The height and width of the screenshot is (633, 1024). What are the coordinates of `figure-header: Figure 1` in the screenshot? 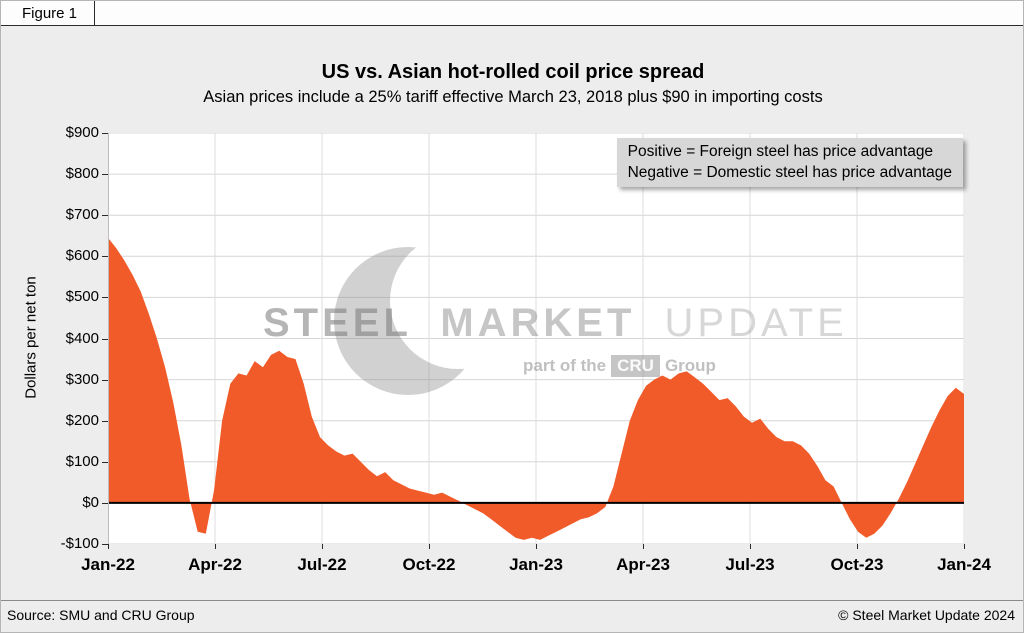 It's located at (512, 13).